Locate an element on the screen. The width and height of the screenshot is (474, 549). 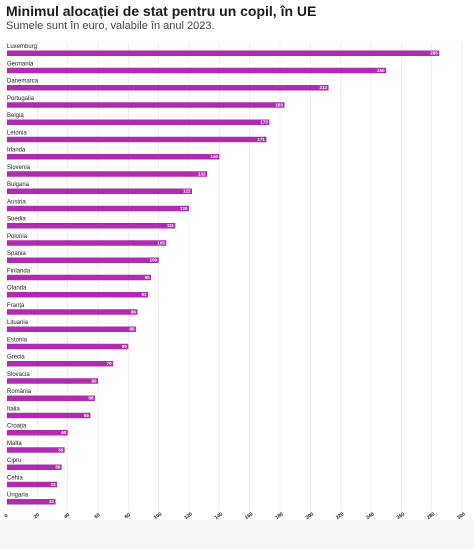
category-label: Irlanda is located at coordinates (16, 151).